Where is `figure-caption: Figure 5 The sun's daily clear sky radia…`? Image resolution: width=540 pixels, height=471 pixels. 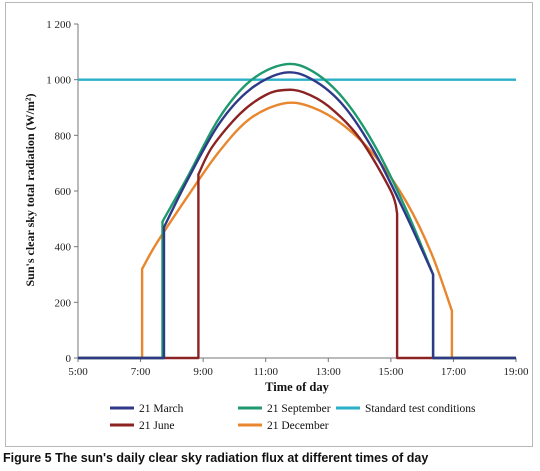
figure-caption: Figure 5 The sun's daily clear sky radia… is located at coordinates (270, 458).